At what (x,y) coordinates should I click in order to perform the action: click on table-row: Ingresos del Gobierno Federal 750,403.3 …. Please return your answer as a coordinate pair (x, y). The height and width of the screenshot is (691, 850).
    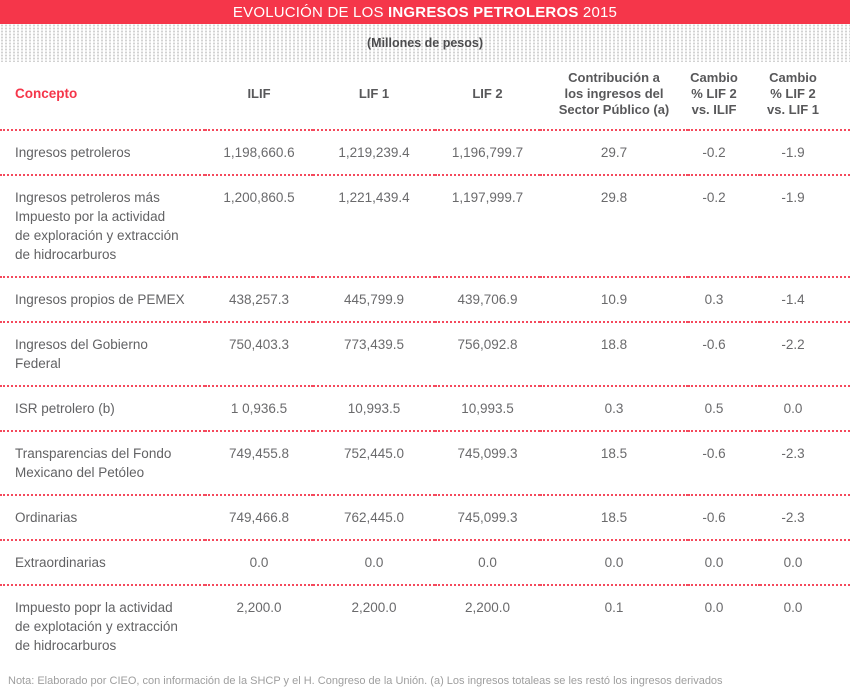
    Looking at the image, I should click on (425, 353).